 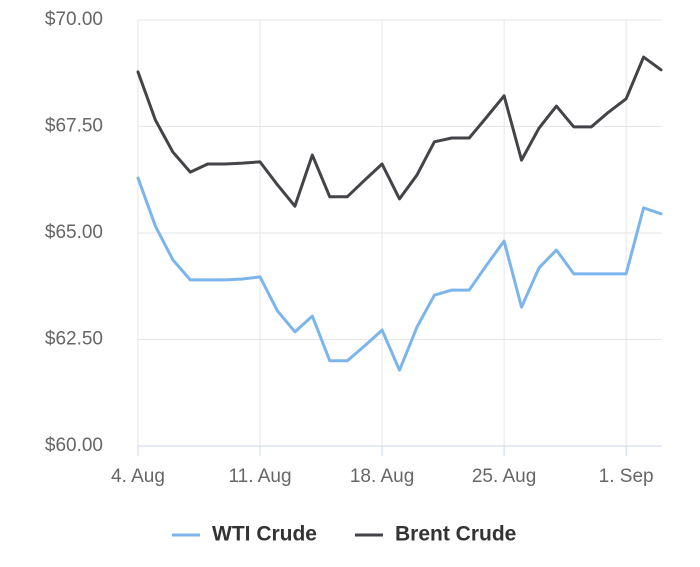 I want to click on x-tick-label: 1. Sep, so click(x=626, y=476).